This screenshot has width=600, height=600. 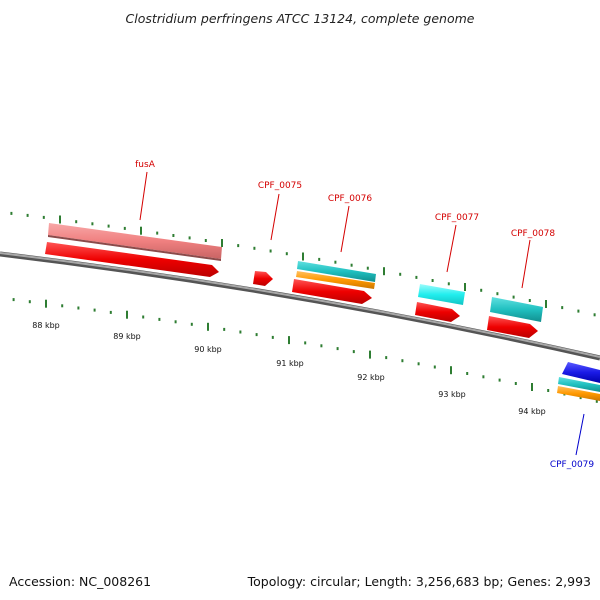 I want to click on gene-label-CPF_0078: CPF_0078, so click(x=533, y=234).